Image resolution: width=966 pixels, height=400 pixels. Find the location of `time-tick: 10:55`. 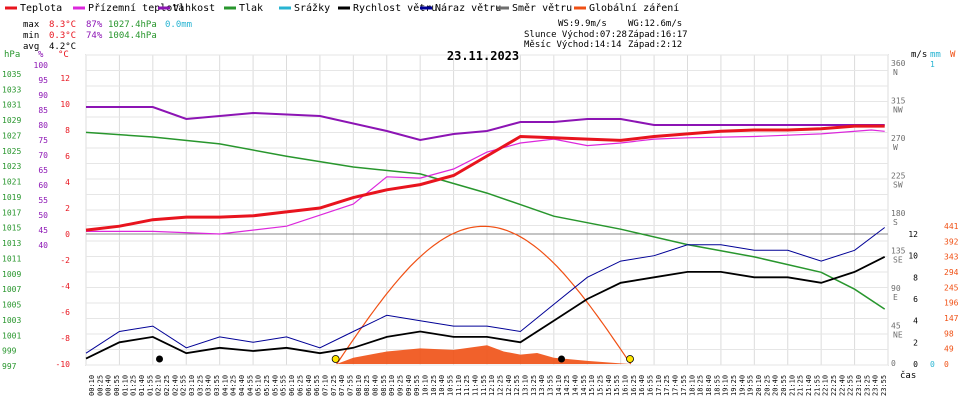

time-tick: 10:55 is located at coordinates (450, 385).